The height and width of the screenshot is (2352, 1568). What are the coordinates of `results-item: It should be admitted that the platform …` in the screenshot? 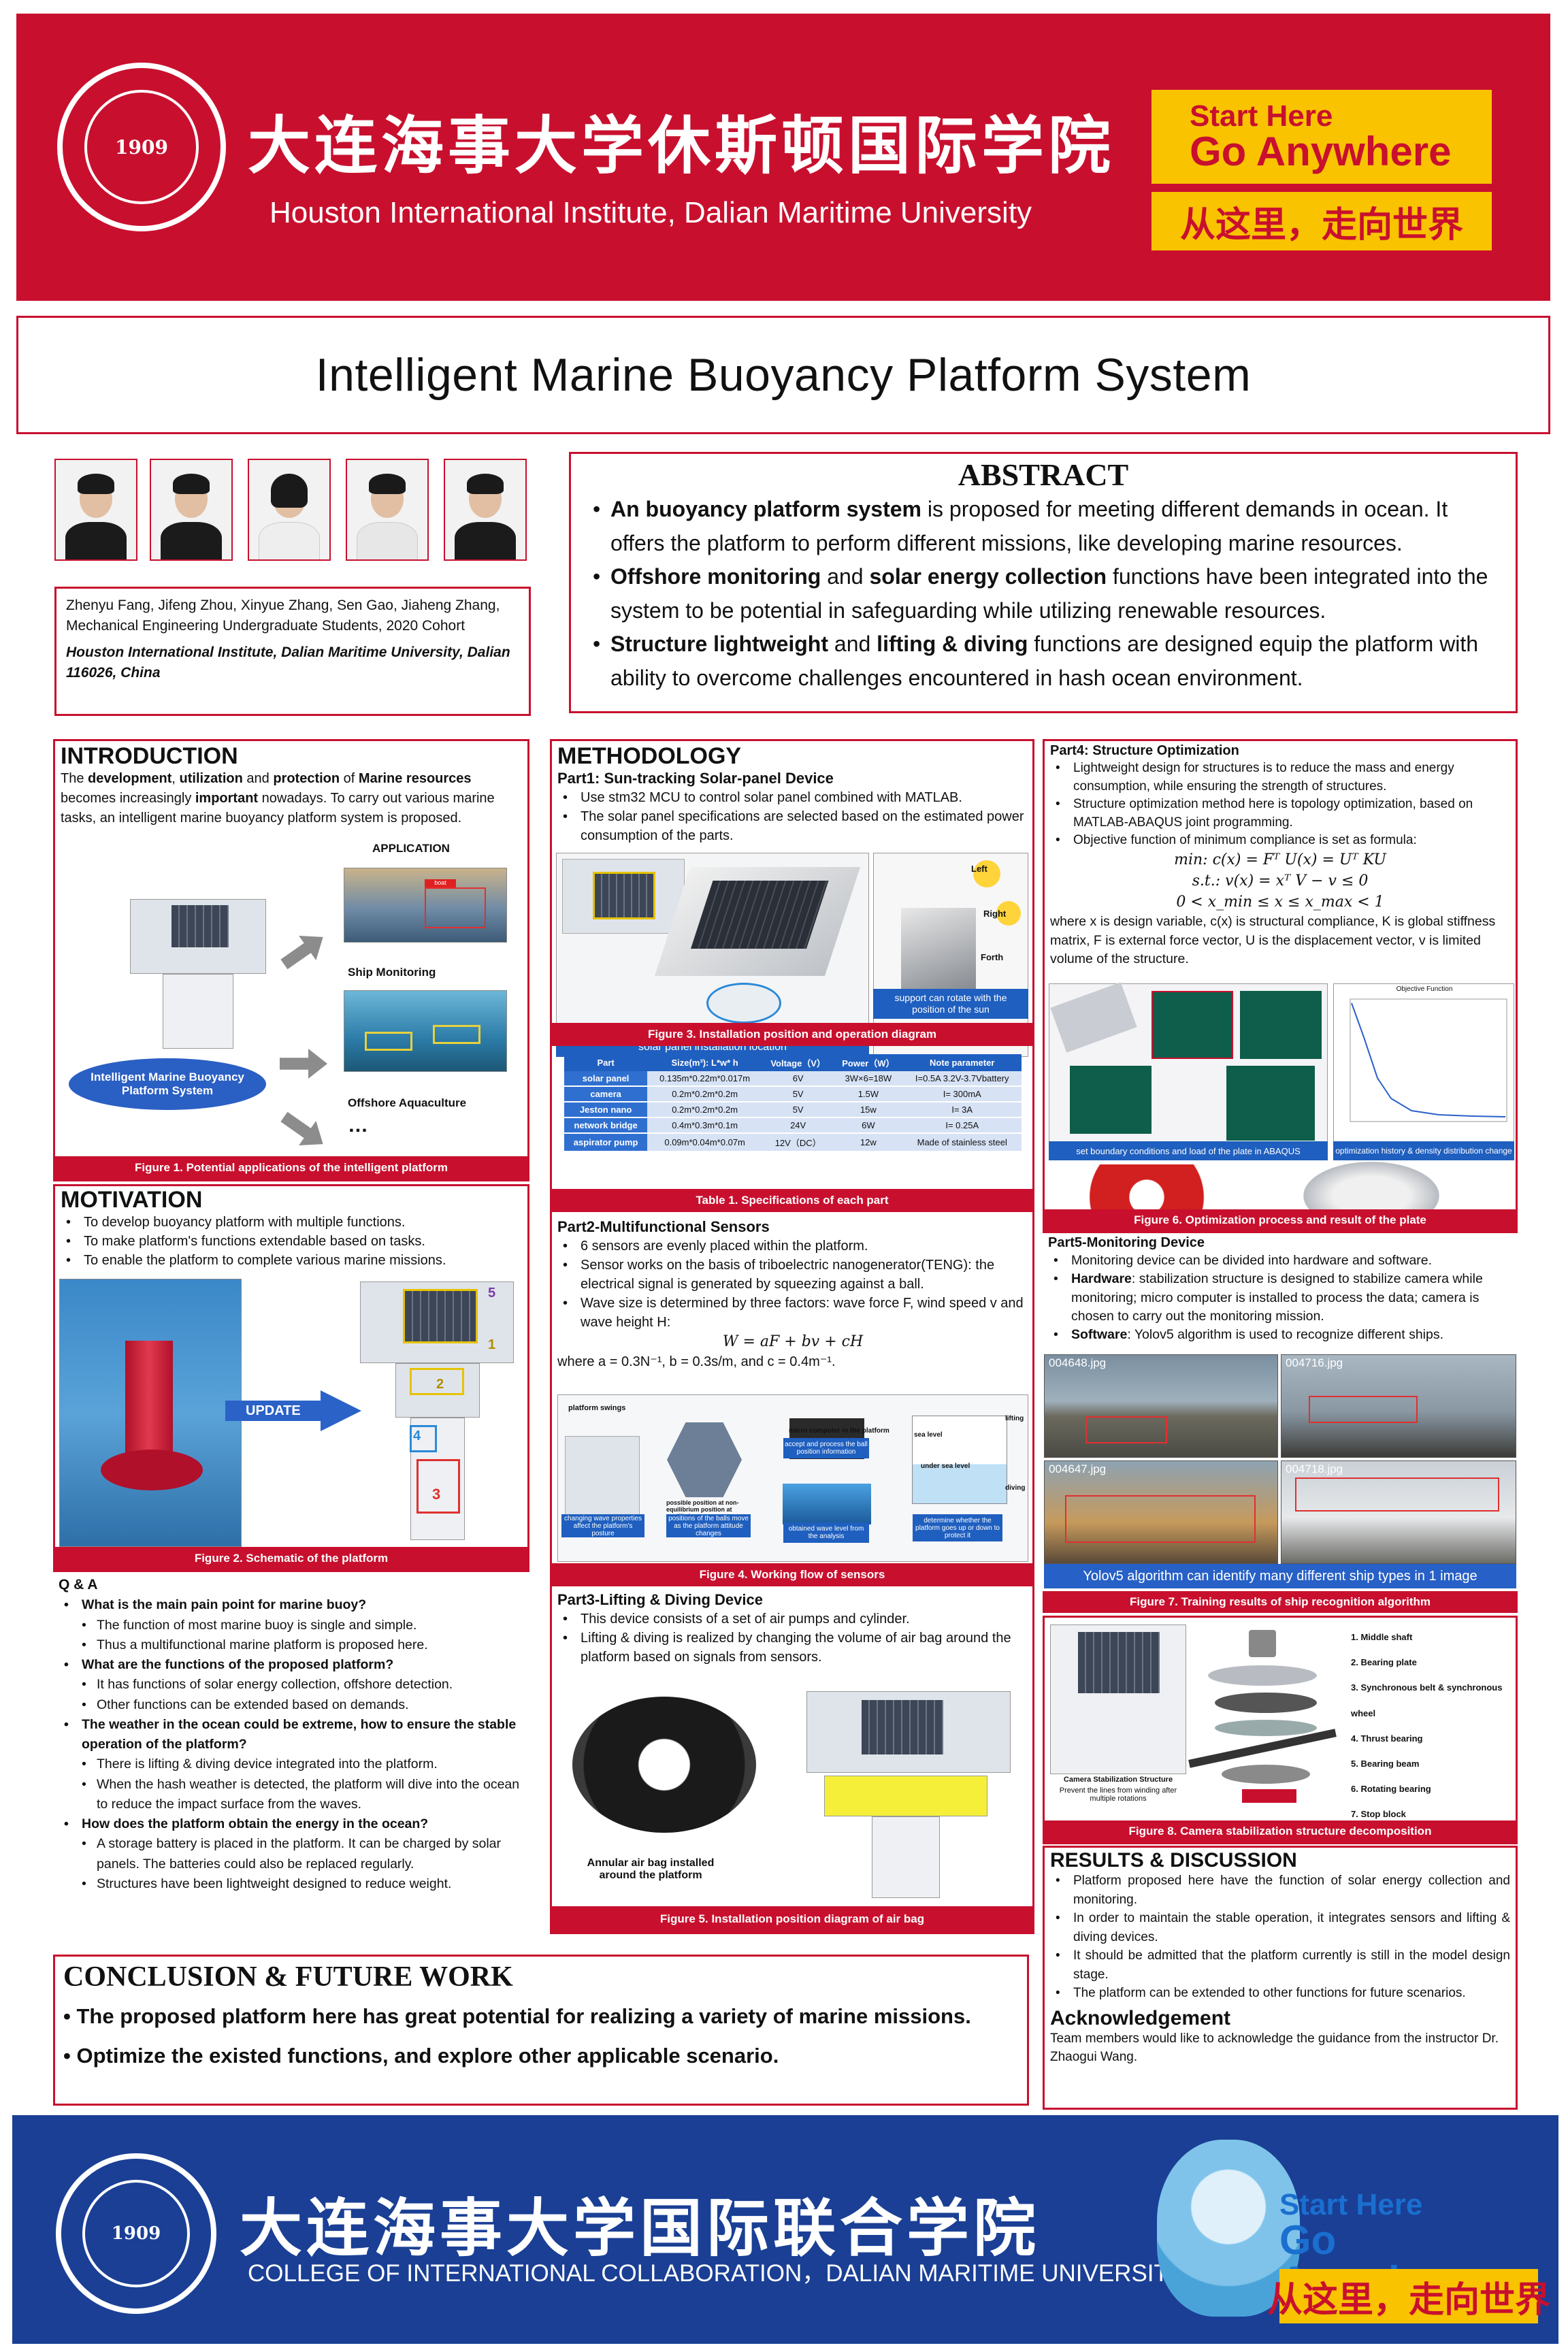 It's located at (1280, 1965).